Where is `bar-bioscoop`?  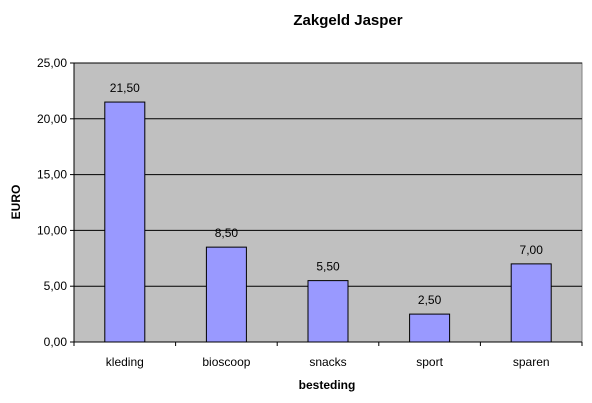 bar-bioscoop is located at coordinates (226, 294).